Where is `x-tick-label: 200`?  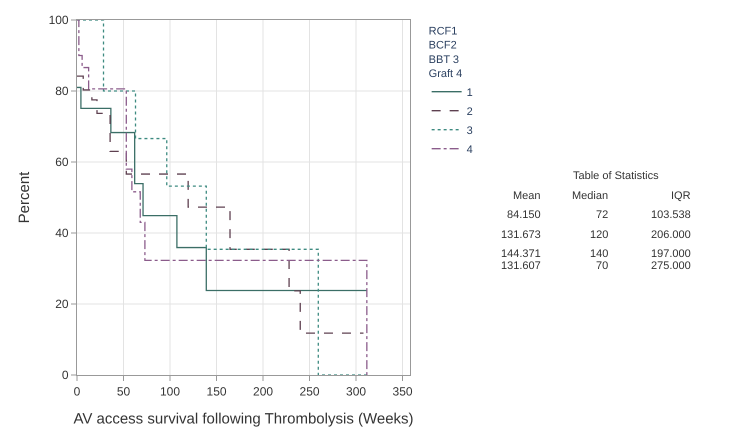
x-tick-label: 200 is located at coordinates (263, 391).